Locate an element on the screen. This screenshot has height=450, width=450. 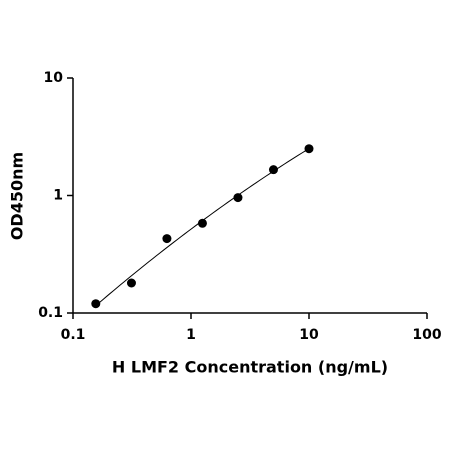
x-tick-label: 1 is located at coordinates (191, 335).